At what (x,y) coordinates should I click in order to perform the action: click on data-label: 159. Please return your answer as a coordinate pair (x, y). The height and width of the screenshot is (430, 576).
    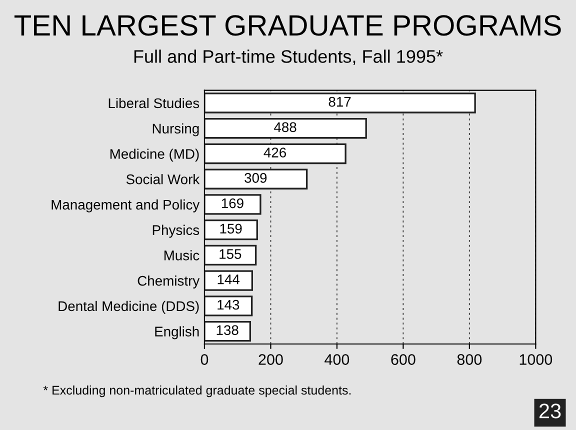
    Looking at the image, I should click on (231, 229).